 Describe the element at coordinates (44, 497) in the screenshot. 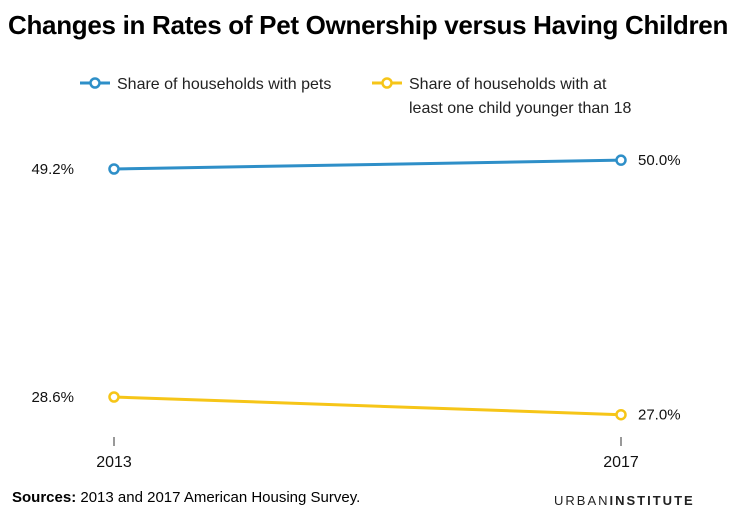

I see `source-label: Sources:` at that location.